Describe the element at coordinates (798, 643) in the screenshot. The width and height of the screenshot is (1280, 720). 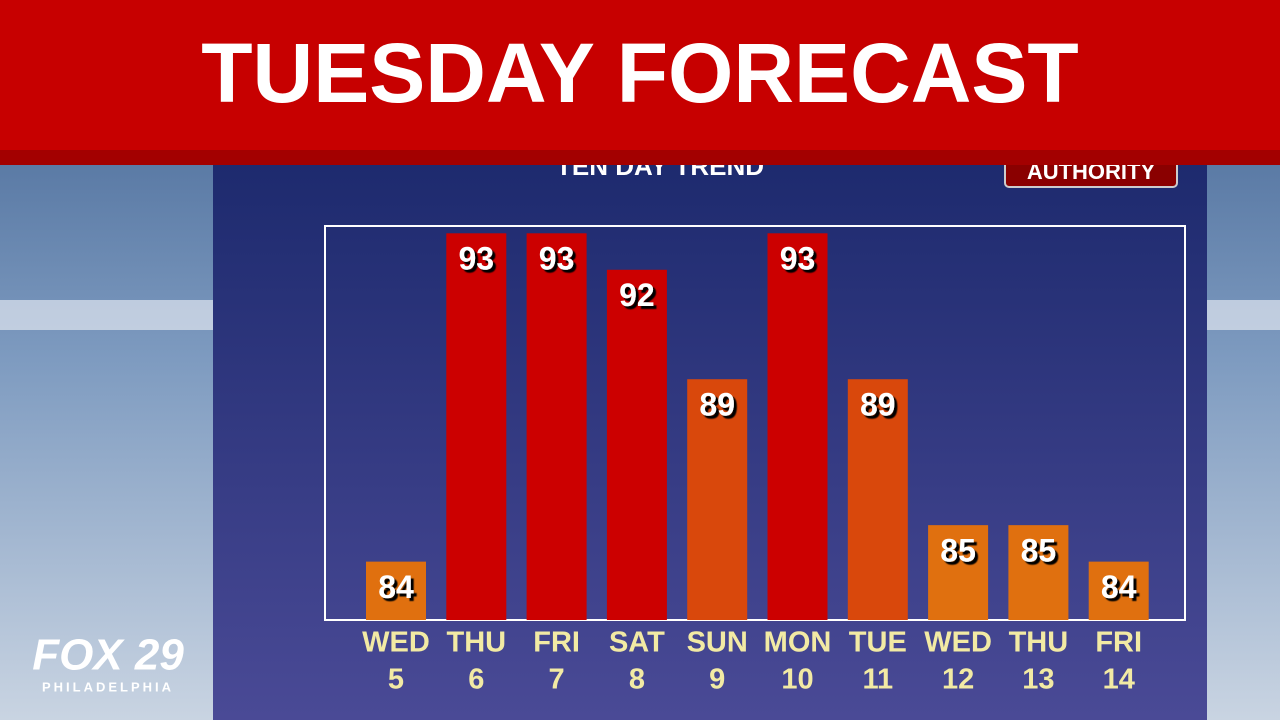
I see `x-tick-label: MON` at that location.